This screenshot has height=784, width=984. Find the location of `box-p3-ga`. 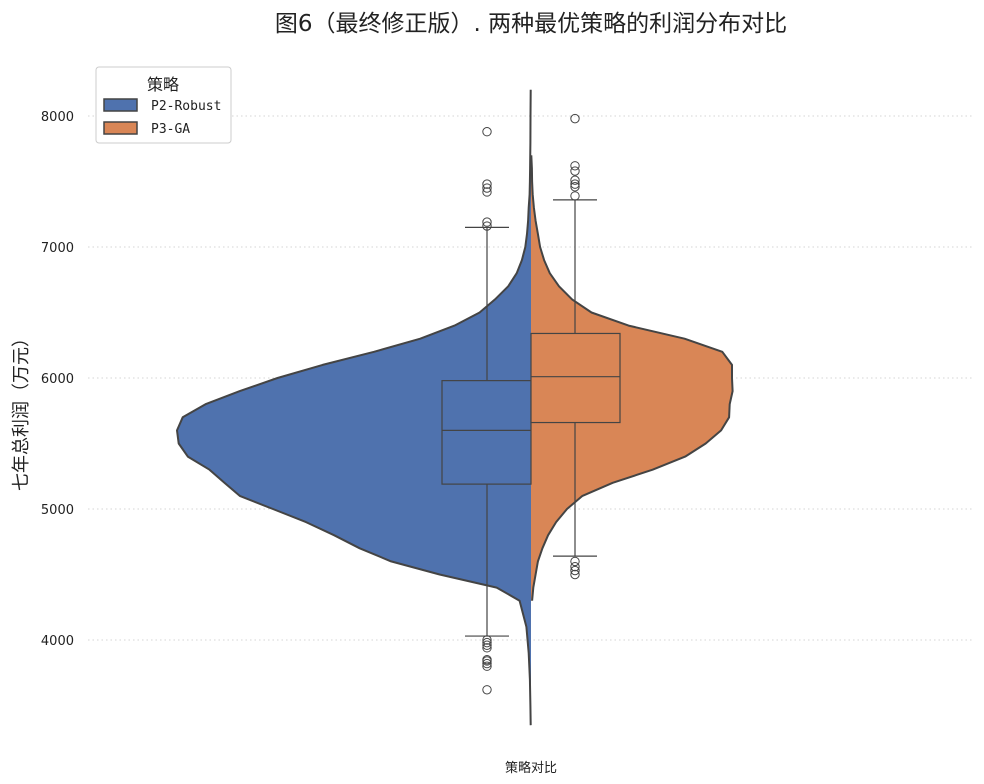

box-p3-ga is located at coordinates (575, 378).